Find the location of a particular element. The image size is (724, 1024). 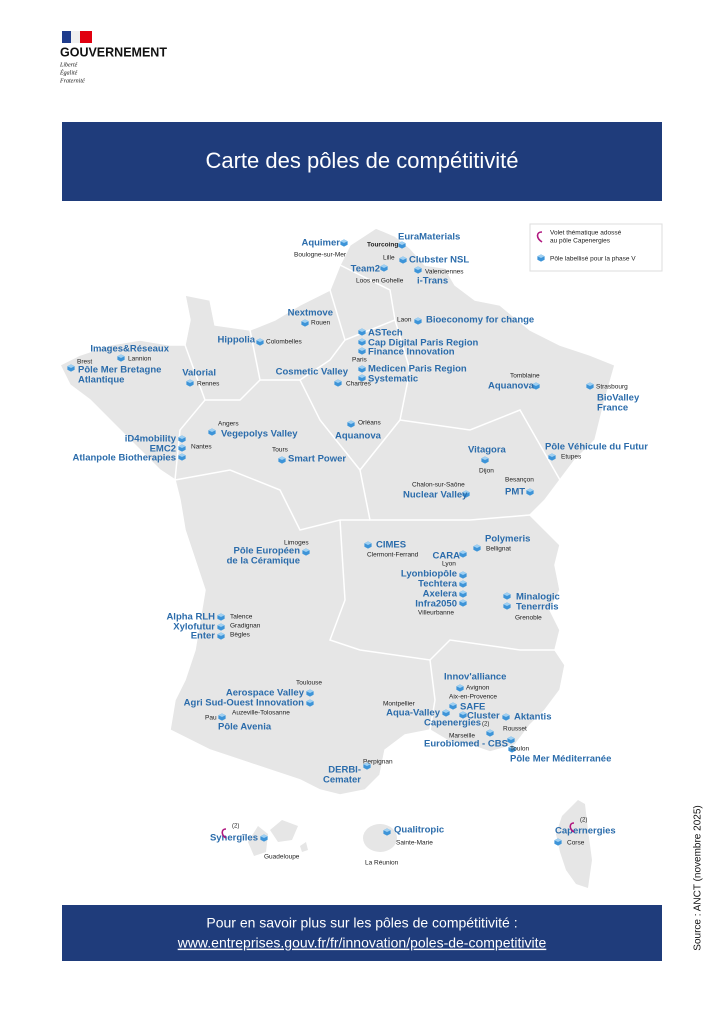

pole-name: Systematic is located at coordinates (393, 379).